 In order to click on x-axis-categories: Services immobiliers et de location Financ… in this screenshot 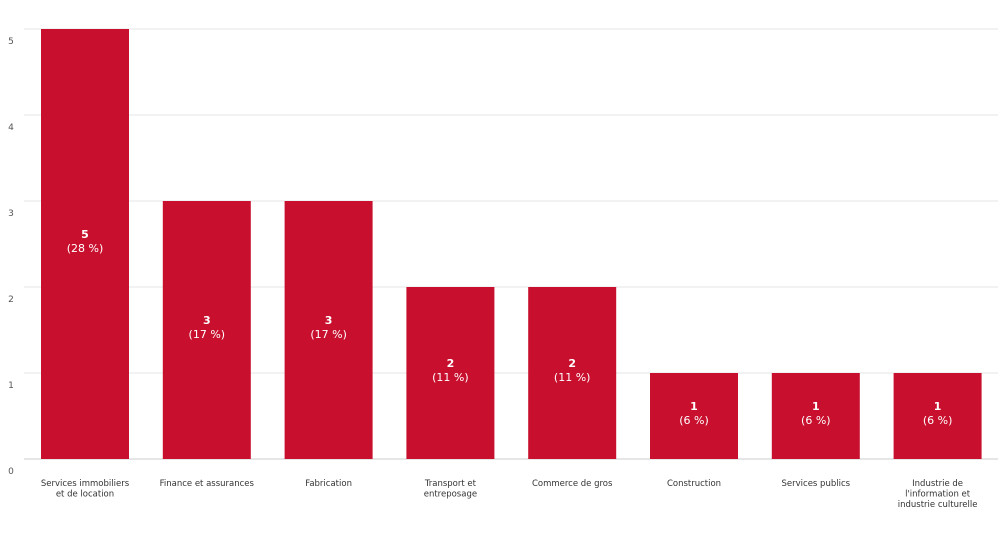, I will do `click(509, 494)`.